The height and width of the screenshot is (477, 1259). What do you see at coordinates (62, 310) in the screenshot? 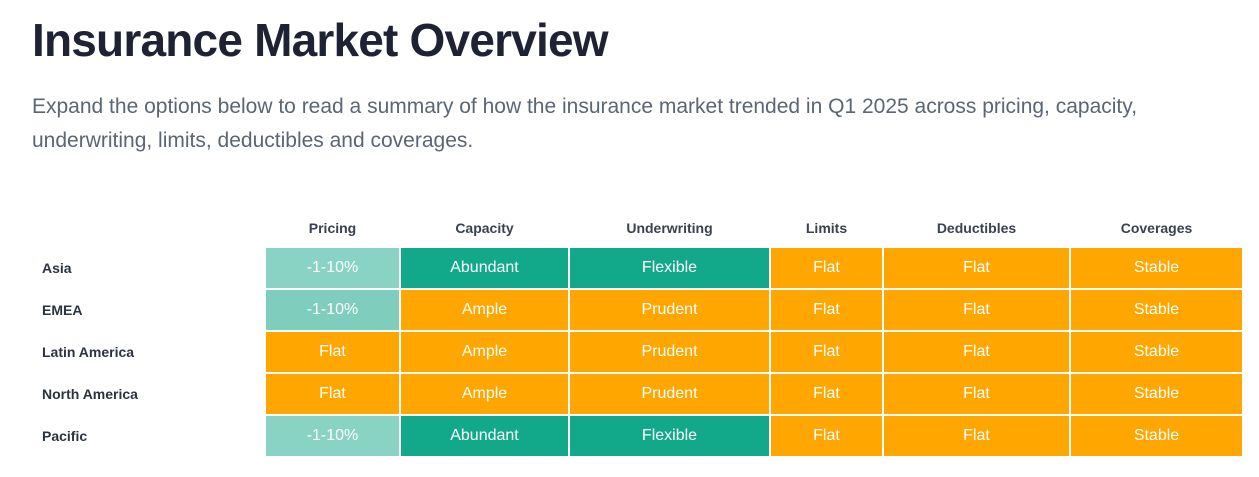
I see `region-label: EMEA` at bounding box center [62, 310].